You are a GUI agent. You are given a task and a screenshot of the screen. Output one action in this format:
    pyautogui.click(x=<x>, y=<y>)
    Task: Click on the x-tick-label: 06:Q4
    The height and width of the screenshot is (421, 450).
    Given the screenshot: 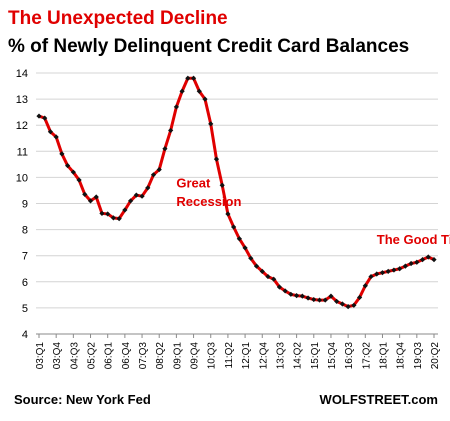 What is the action you would take?
    pyautogui.click(x=126, y=356)
    